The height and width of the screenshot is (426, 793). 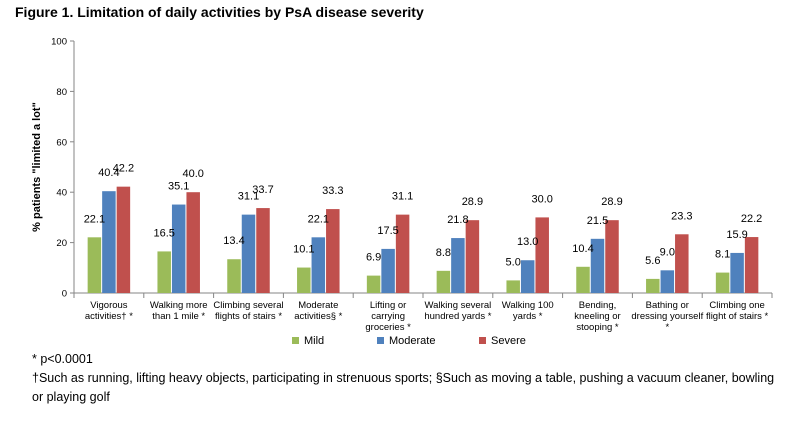 I want to click on x-category-label: Walking several hundred yards *, so click(x=457, y=311).